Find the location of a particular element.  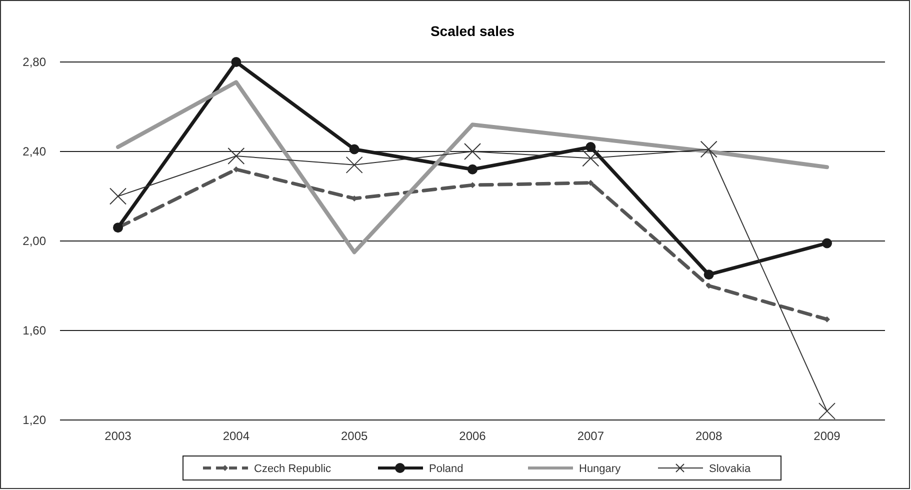

legend-label: Poland is located at coordinates (446, 469).